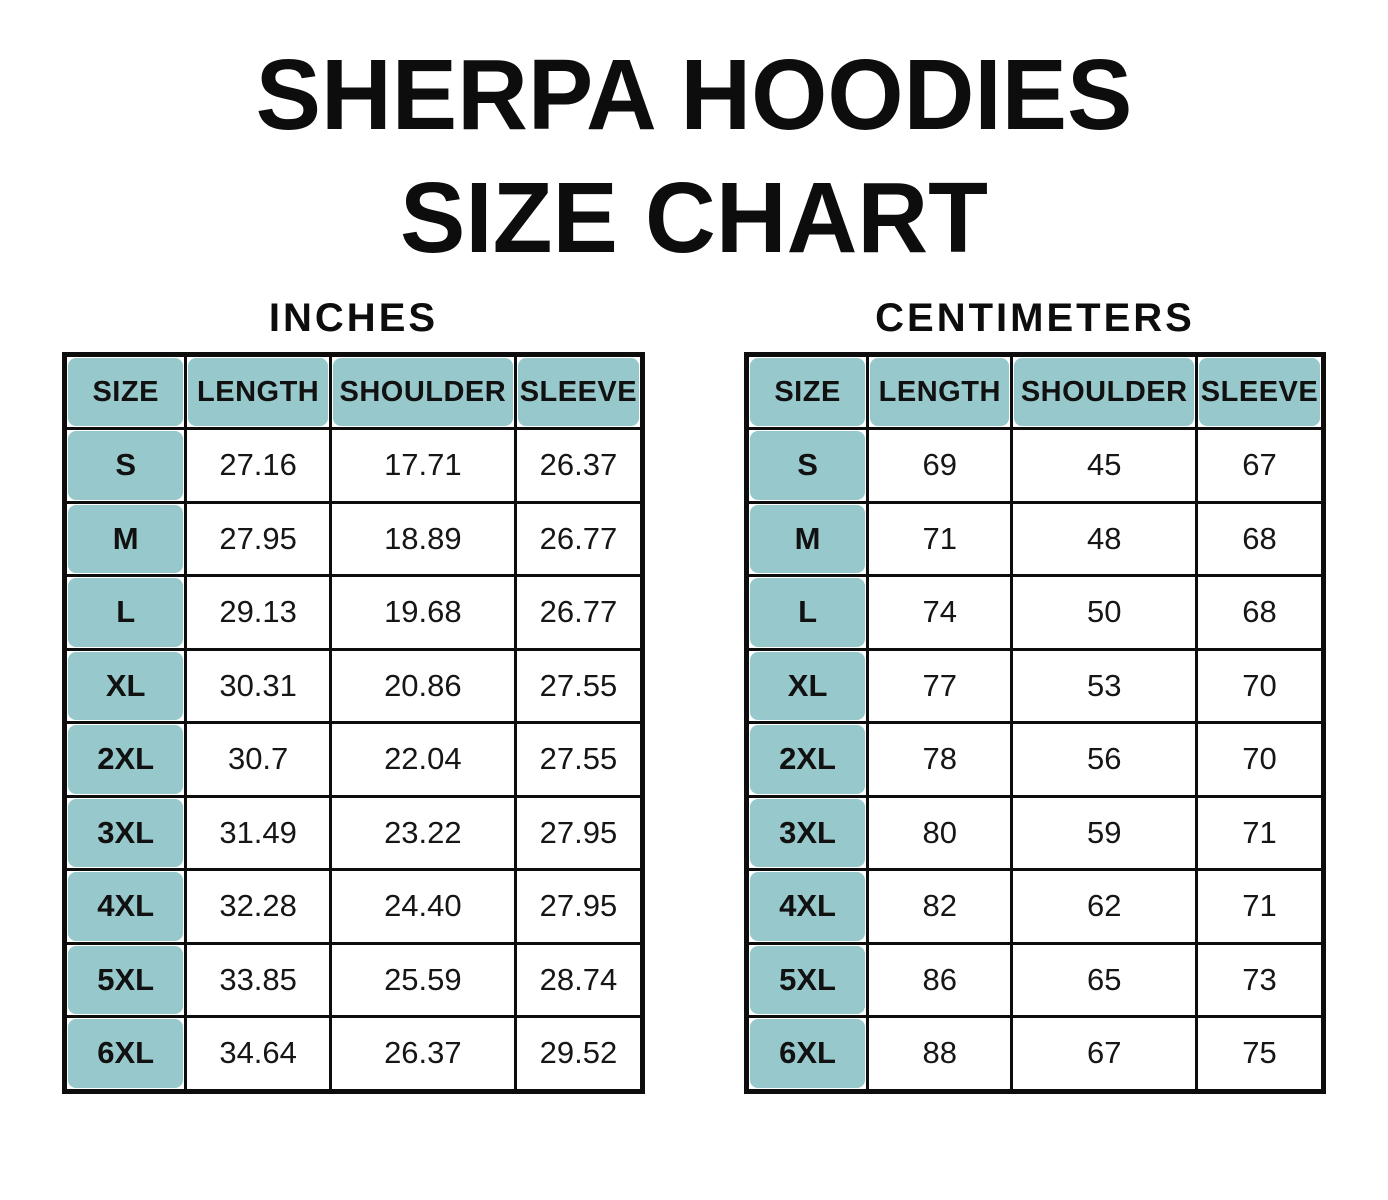 The width and height of the screenshot is (1388, 1200). What do you see at coordinates (422, 538) in the screenshot?
I see `value-cell: 18.89` at bounding box center [422, 538].